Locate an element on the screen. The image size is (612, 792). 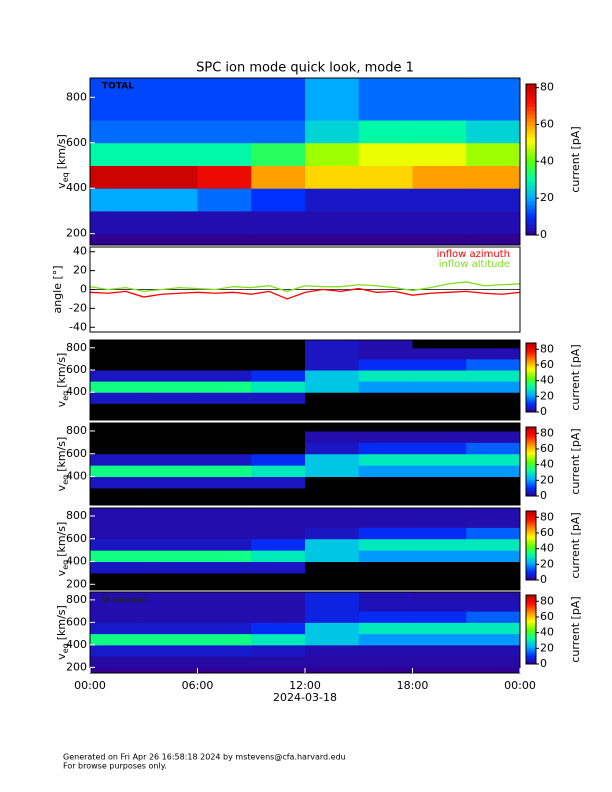
y-axis-label: veq [km/s] is located at coordinates (62, 161).